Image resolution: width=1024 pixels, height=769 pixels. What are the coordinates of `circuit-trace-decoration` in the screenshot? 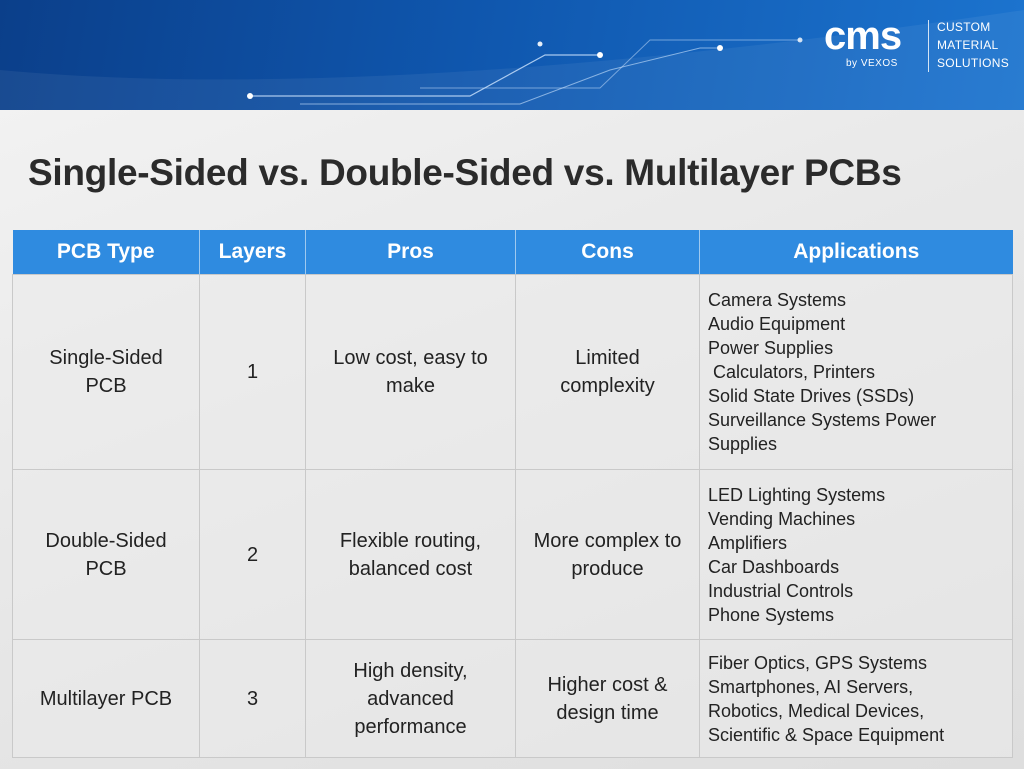 It's located at (512, 60).